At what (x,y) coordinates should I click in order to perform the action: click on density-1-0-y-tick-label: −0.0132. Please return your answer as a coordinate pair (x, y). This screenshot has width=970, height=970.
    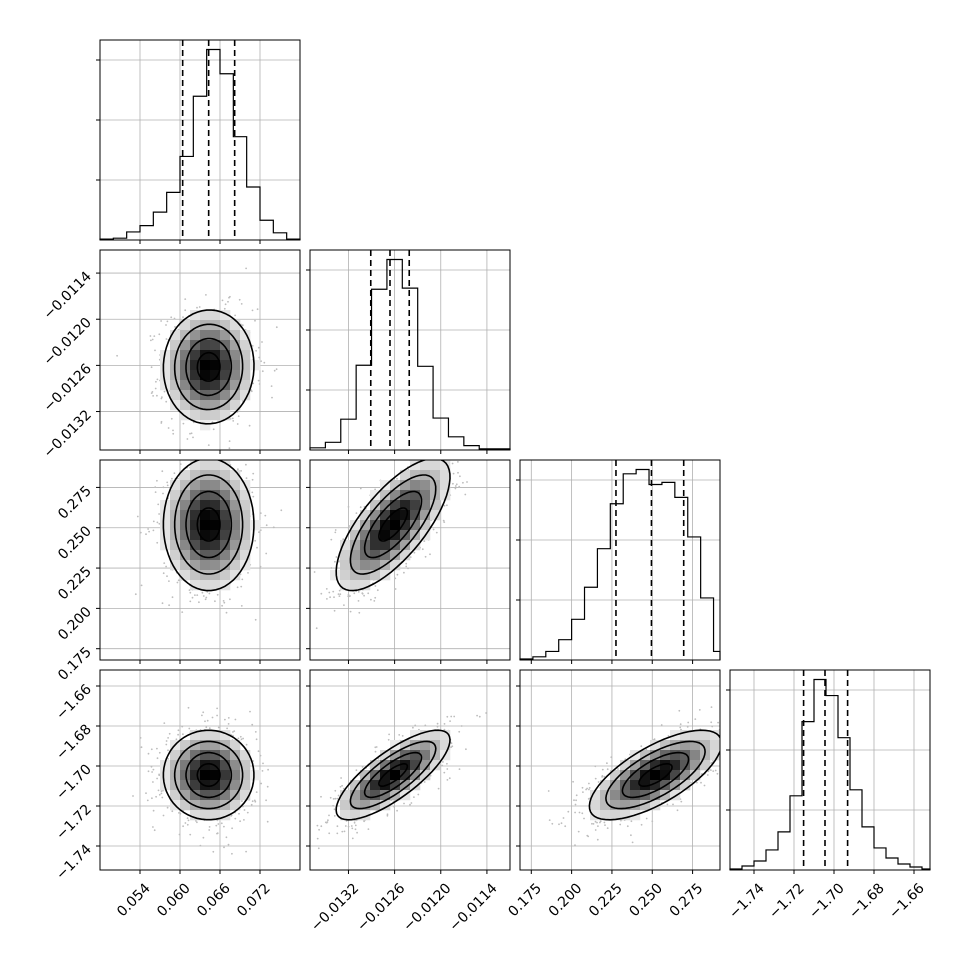
    Looking at the image, I should click on (68, 434).